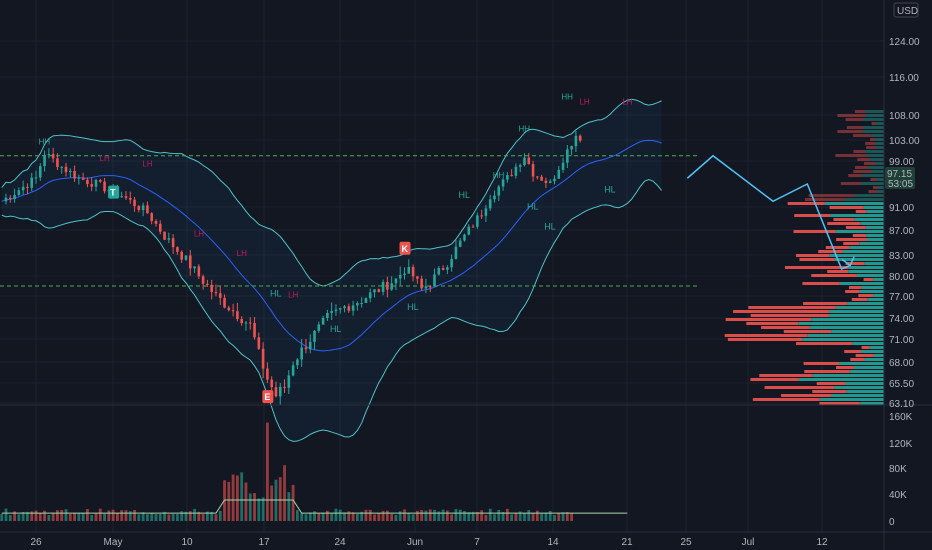  I want to click on signal-badge-bg, so click(405, 248).